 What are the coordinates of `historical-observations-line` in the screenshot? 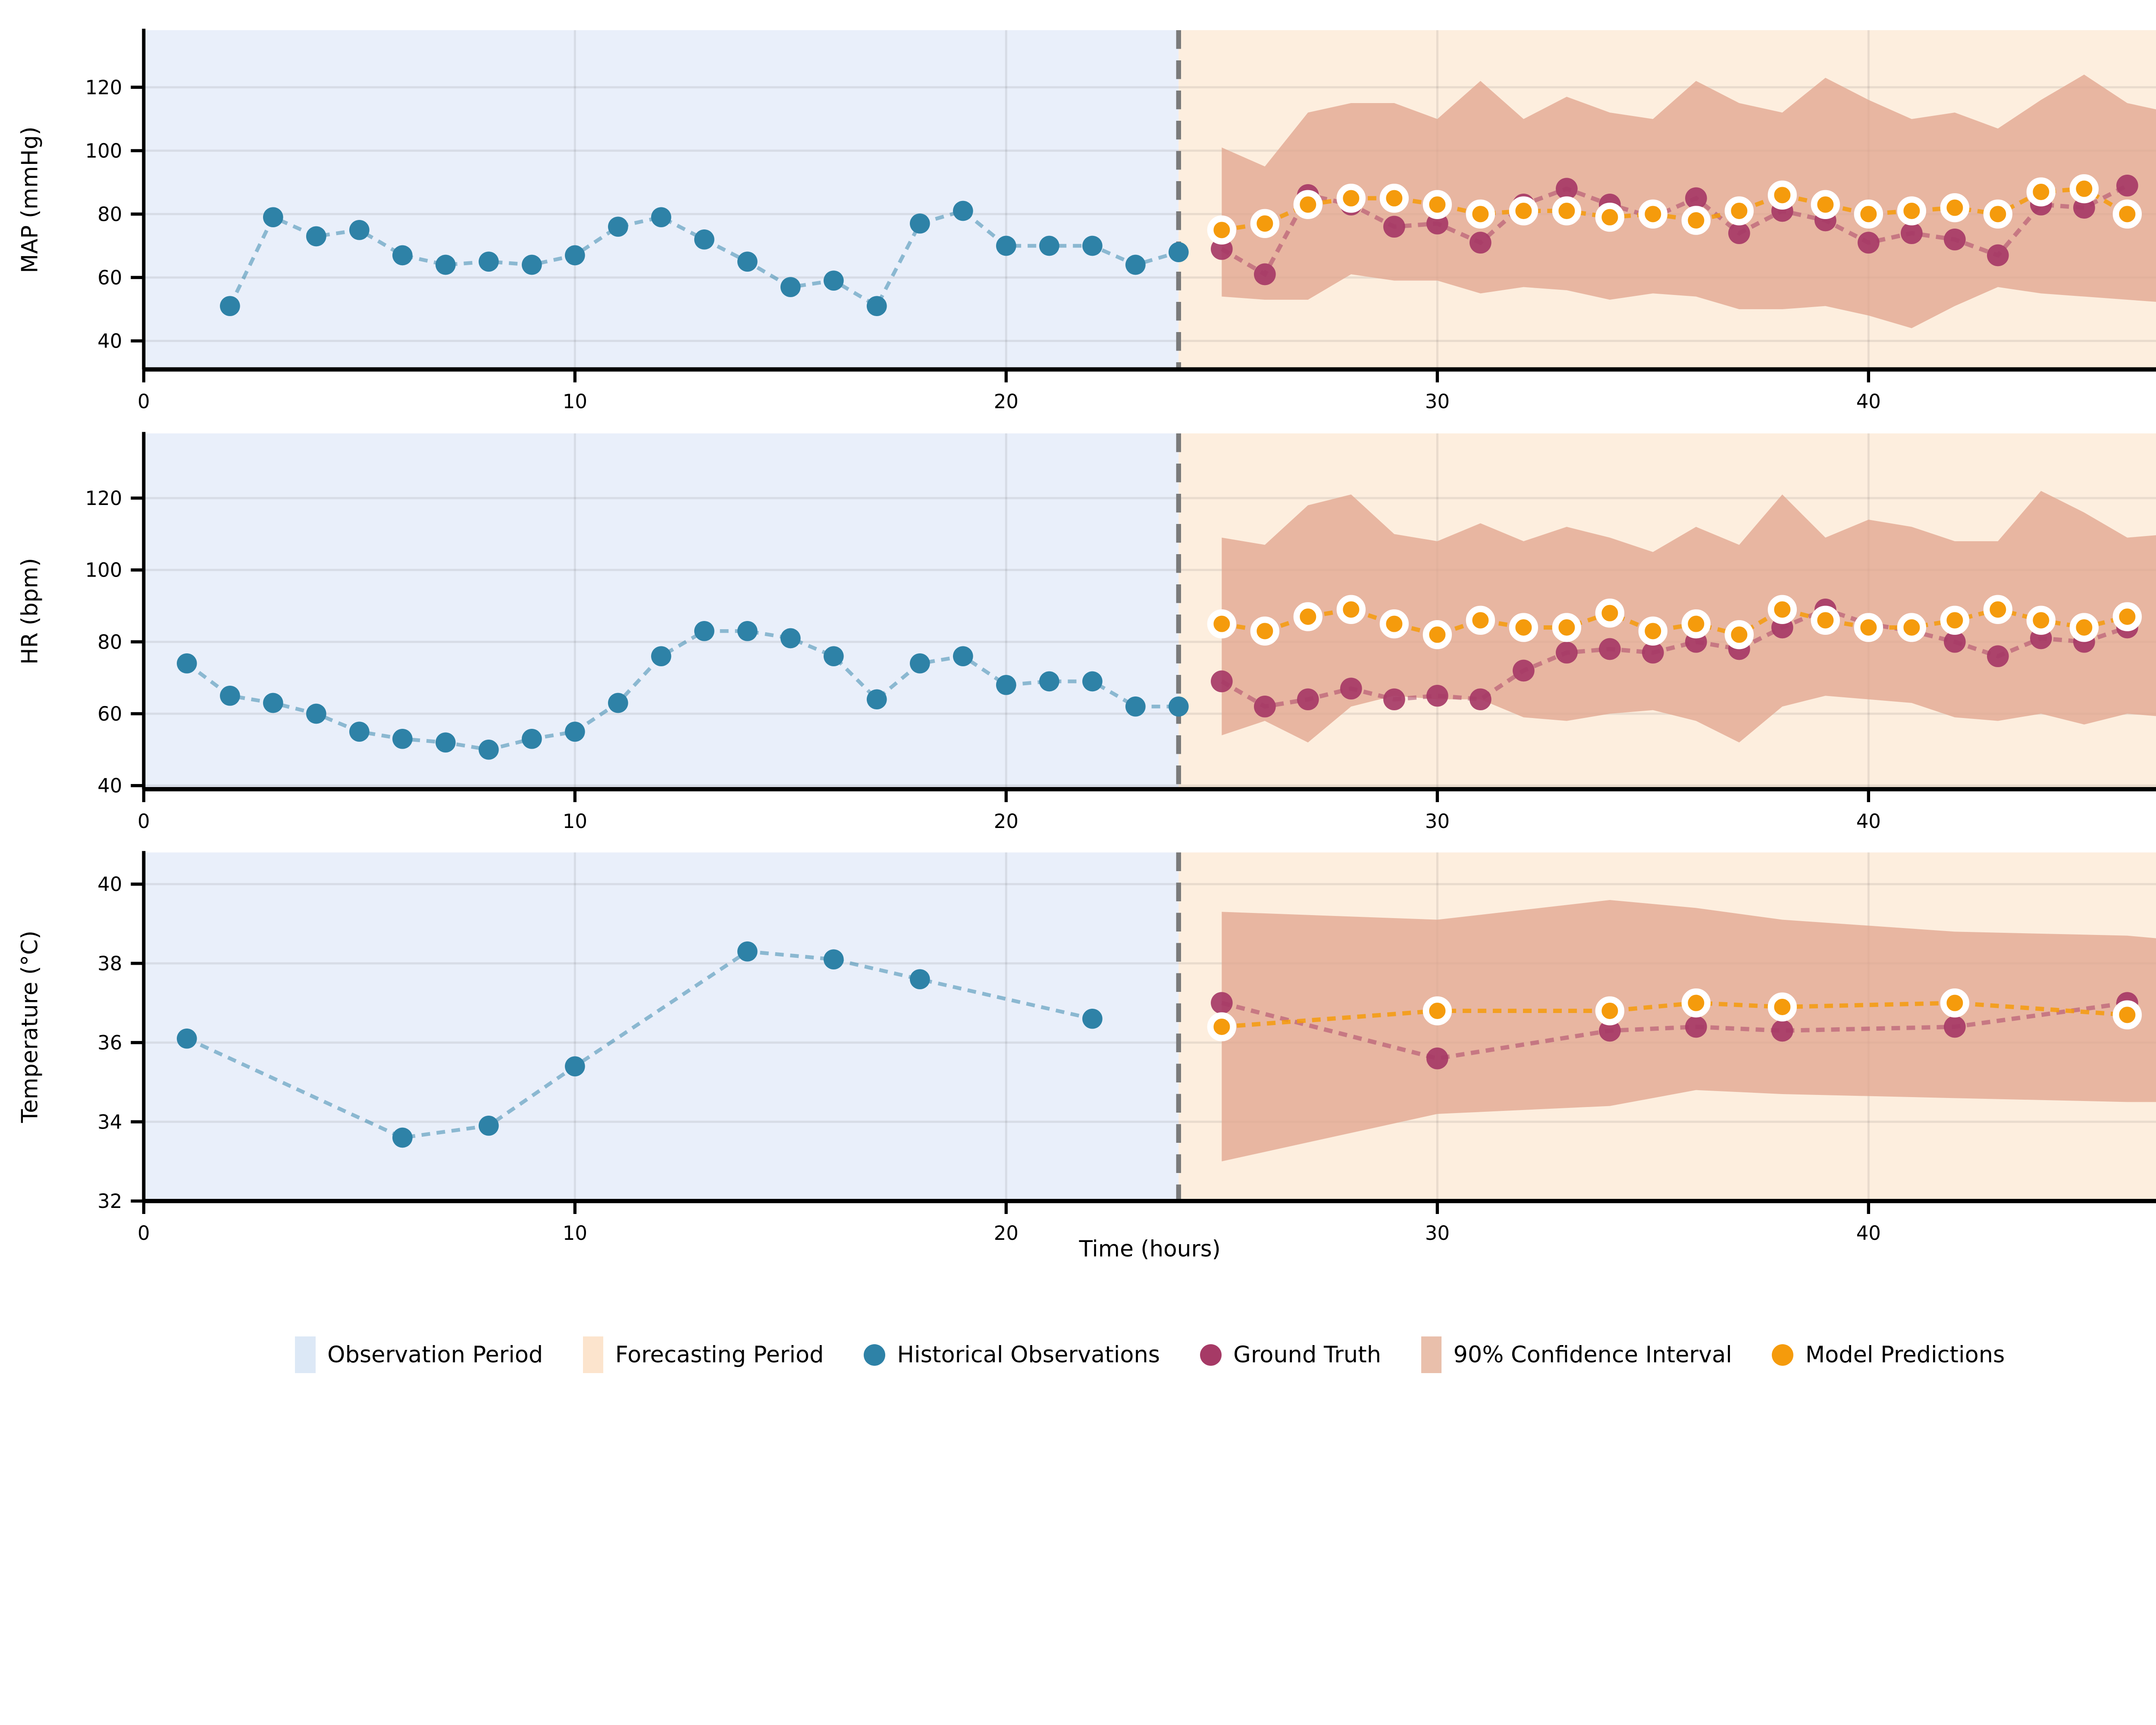 It's located at (639, 1044).